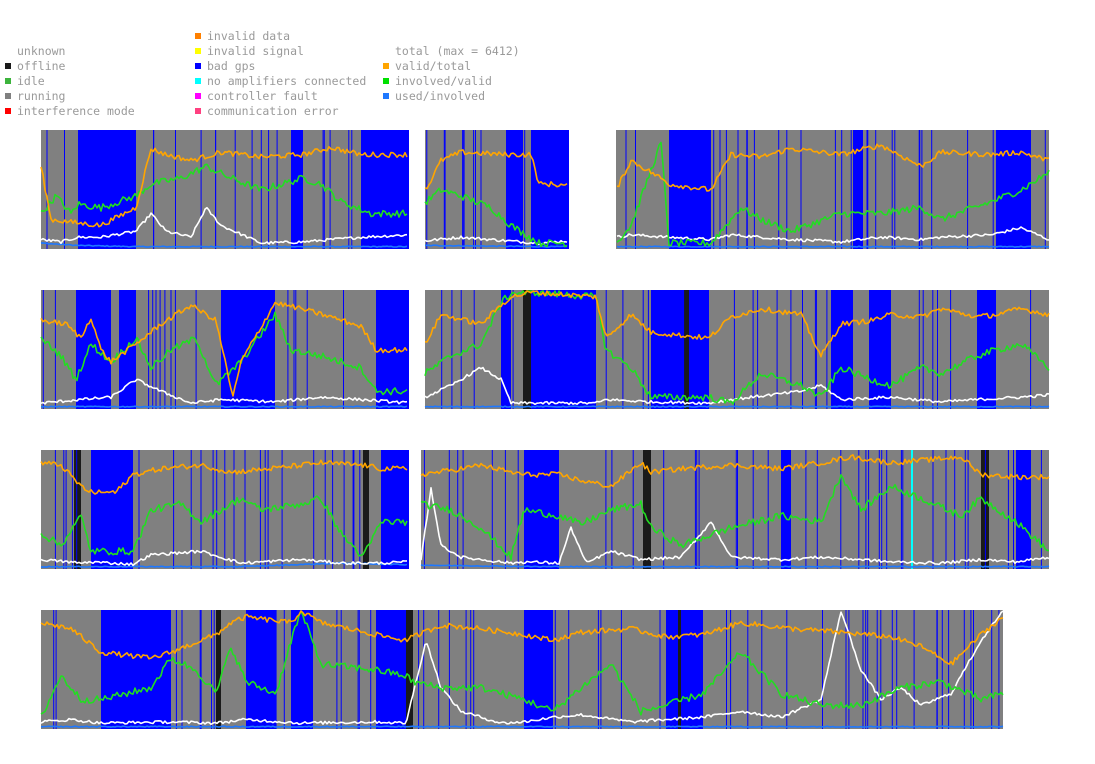 The height and width of the screenshot is (764, 1095). Describe the element at coordinates (545, 406) in the screenshot. I see `series-used-involved` at that location.